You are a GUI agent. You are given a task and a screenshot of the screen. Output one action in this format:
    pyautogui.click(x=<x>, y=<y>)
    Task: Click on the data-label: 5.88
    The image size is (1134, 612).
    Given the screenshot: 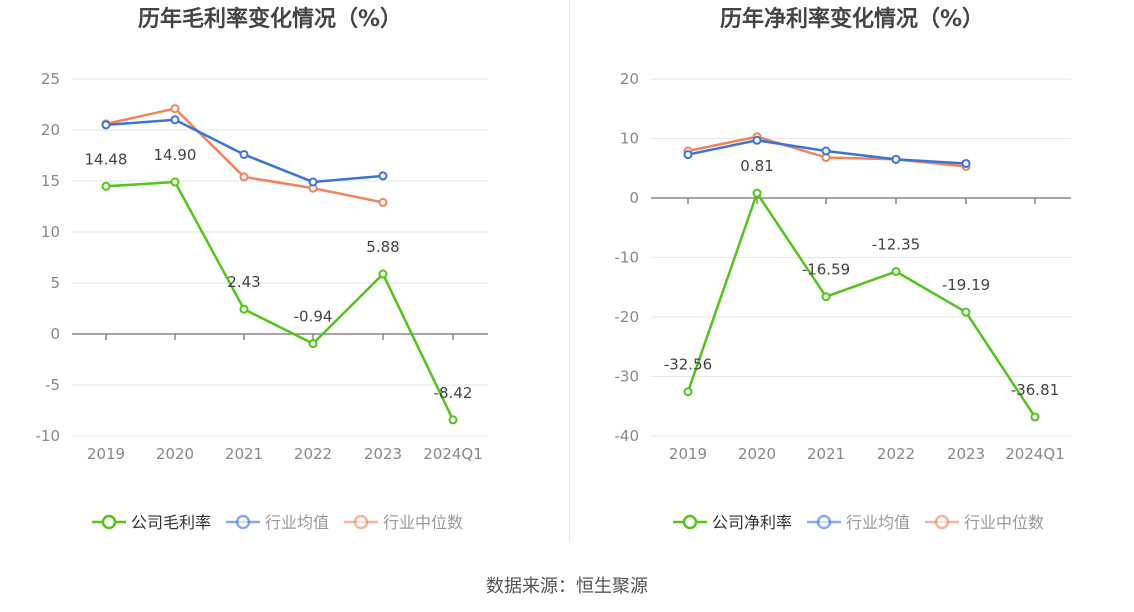 What is the action you would take?
    pyautogui.click(x=382, y=247)
    